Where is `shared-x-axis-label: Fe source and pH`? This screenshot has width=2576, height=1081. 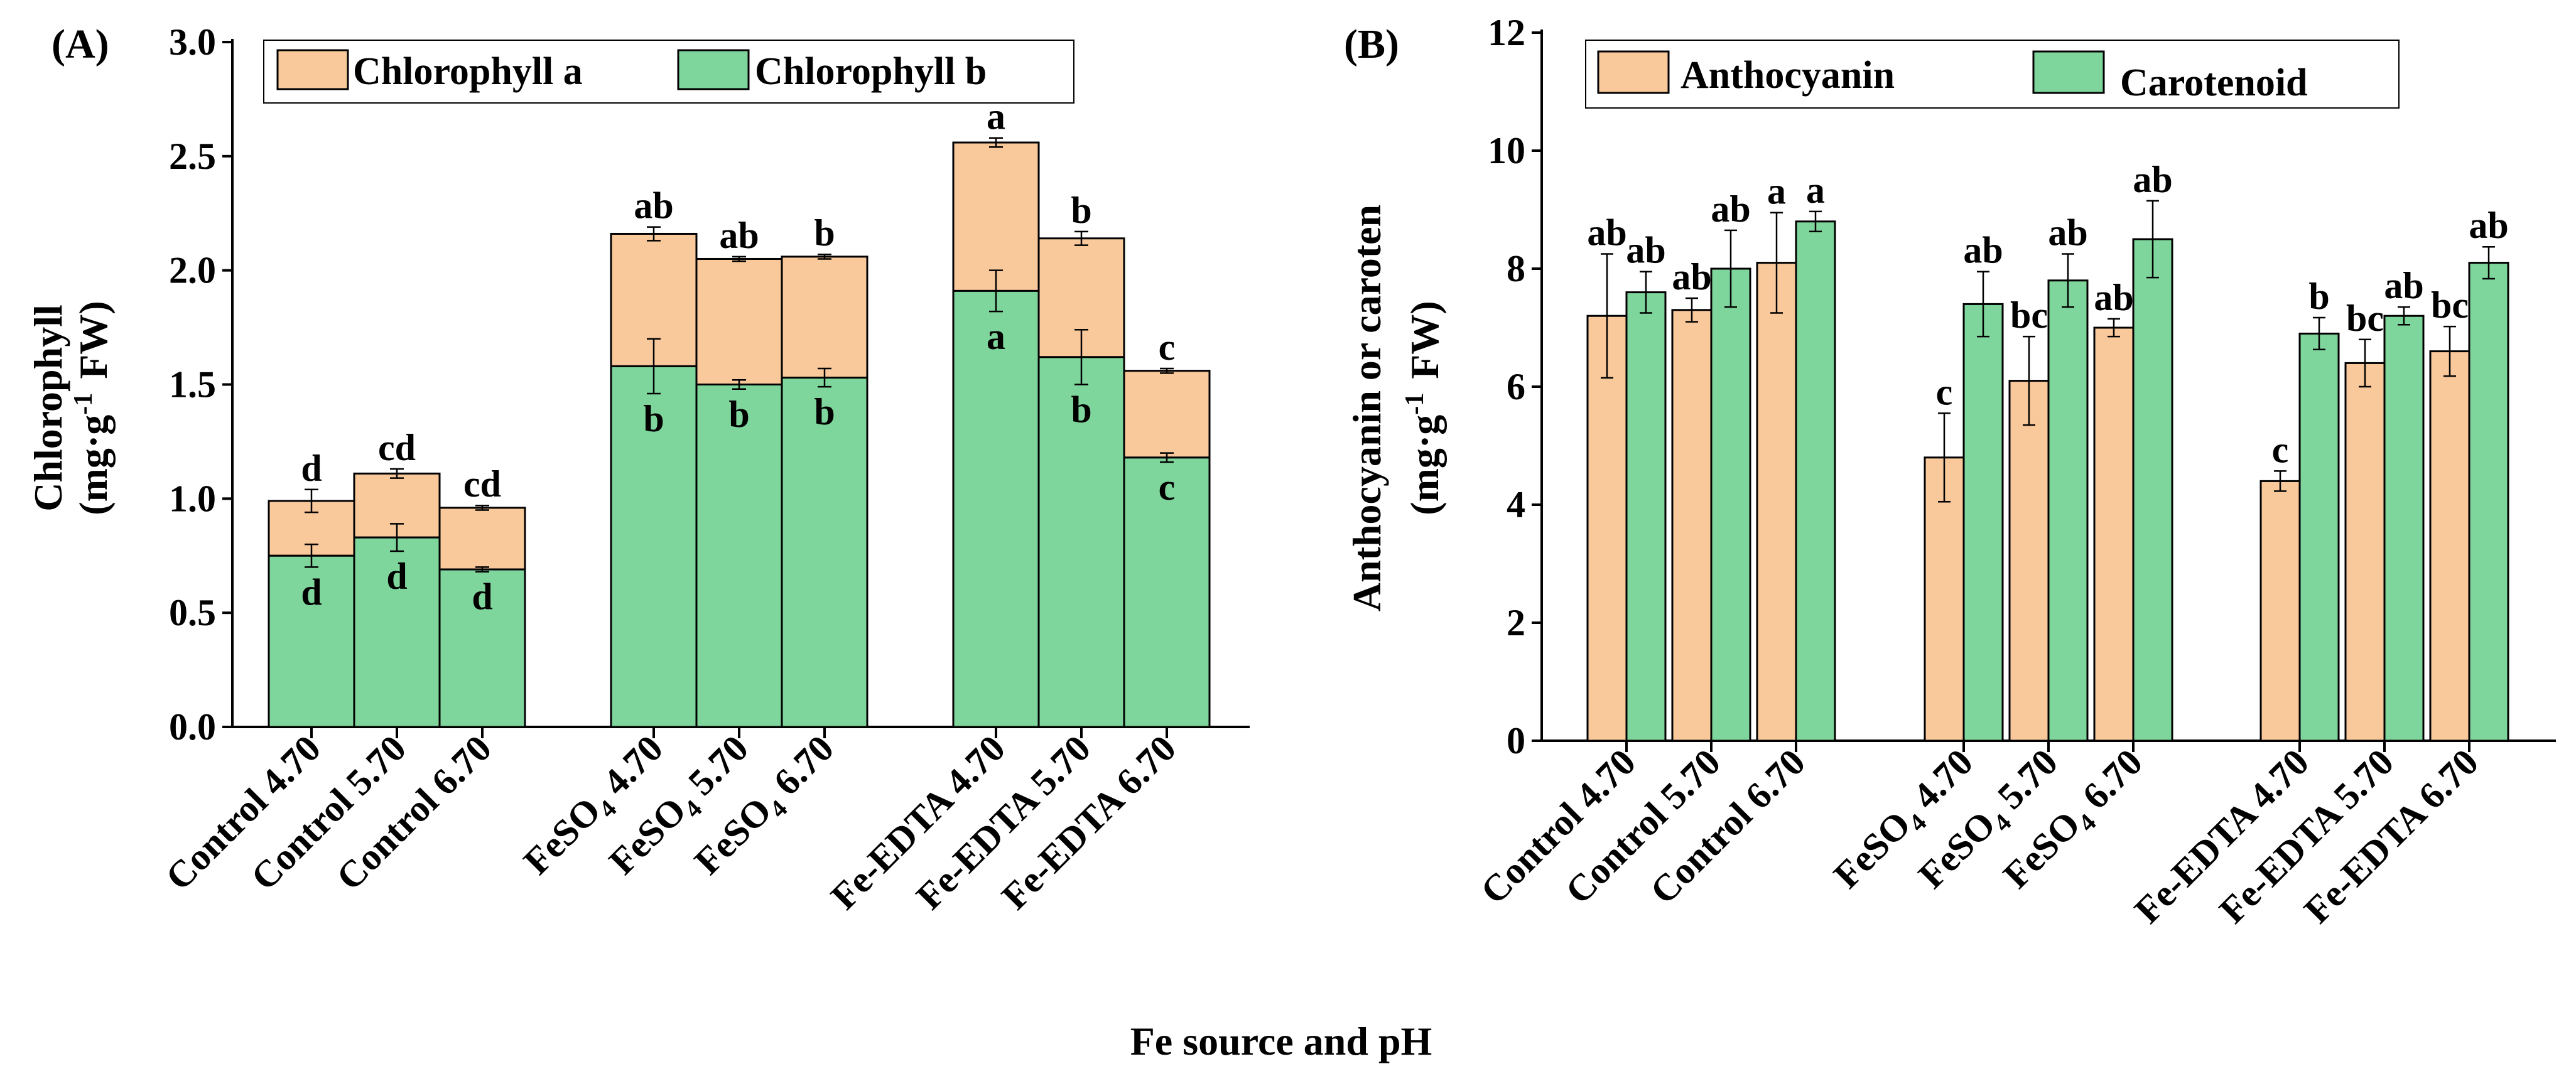 shared-x-axis-label: Fe source and pH is located at coordinates (1281, 1041).